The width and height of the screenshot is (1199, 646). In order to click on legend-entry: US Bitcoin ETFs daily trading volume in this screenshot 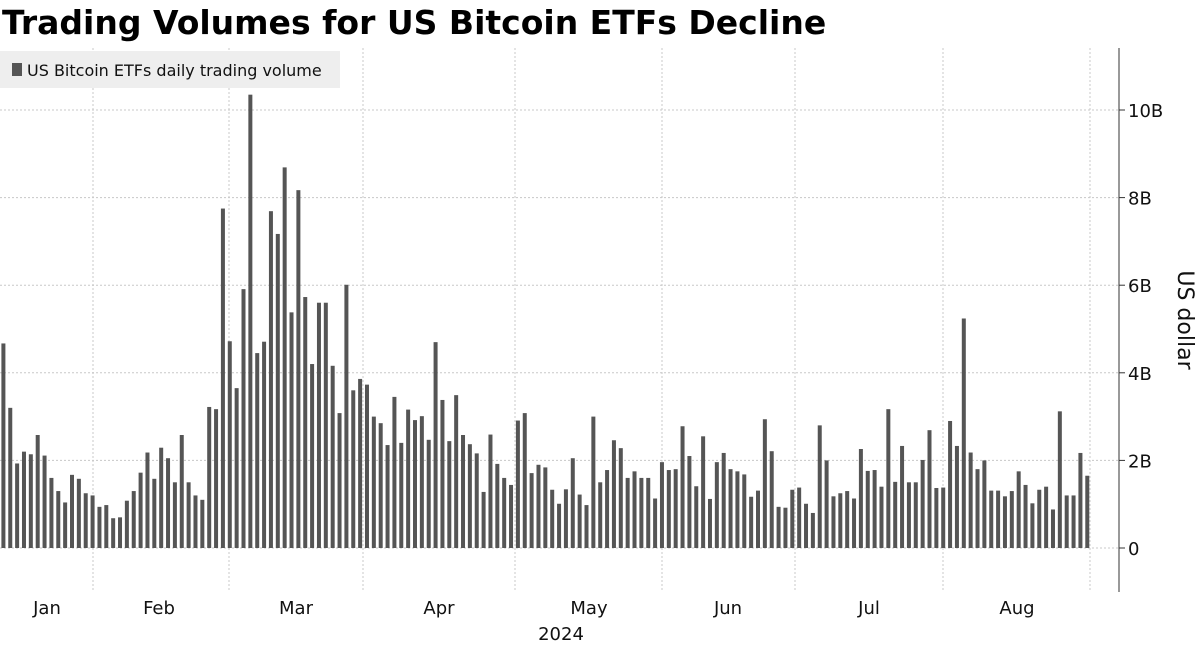, I will do `click(174, 70)`.